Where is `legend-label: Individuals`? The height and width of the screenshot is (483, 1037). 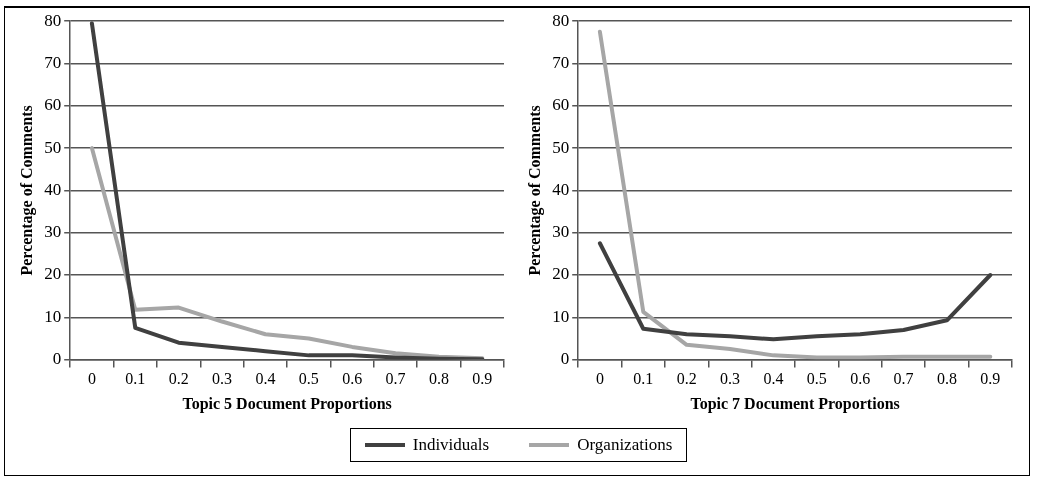
legend-label: Individuals is located at coordinates (451, 445).